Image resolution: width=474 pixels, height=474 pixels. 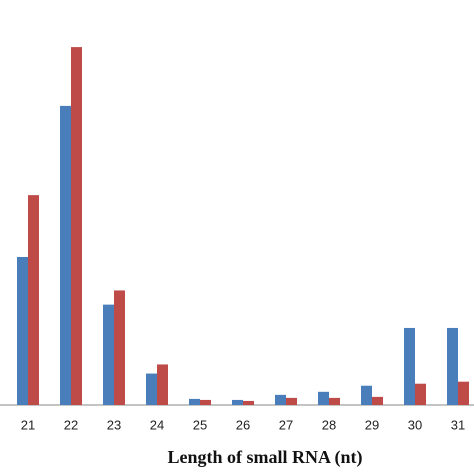 What do you see at coordinates (286, 424) in the screenshot?
I see `x-tick-label: 27` at bounding box center [286, 424].